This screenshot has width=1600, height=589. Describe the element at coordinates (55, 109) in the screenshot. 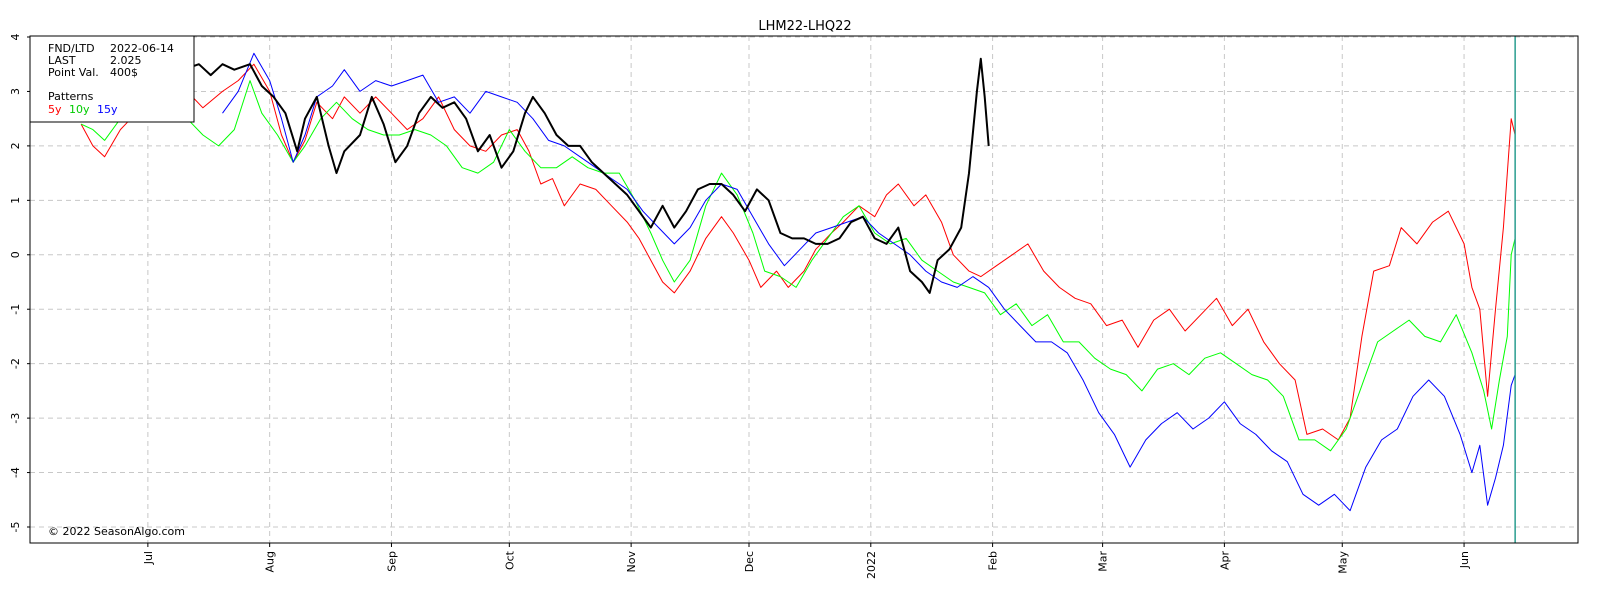

I see `legend-5y: 5y` at that location.